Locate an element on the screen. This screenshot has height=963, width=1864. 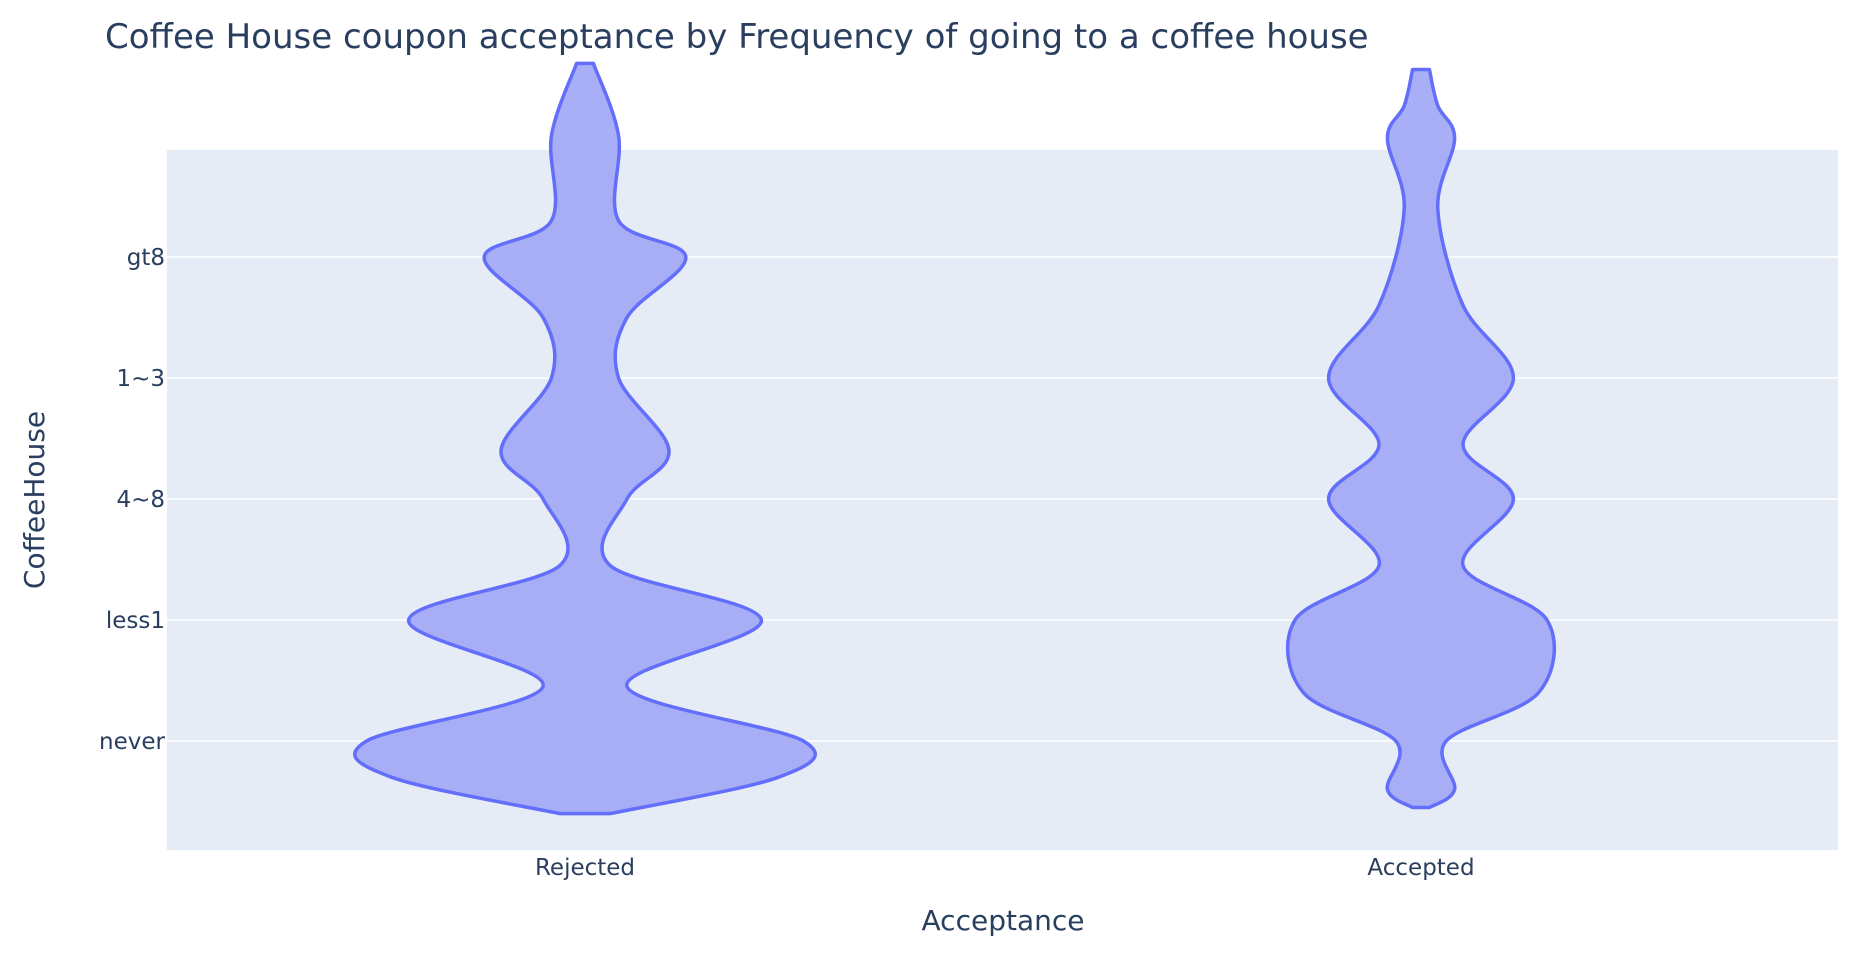
y-tick-labels: never less1 4~8 1~3 gt8 is located at coordinates (132, 500).